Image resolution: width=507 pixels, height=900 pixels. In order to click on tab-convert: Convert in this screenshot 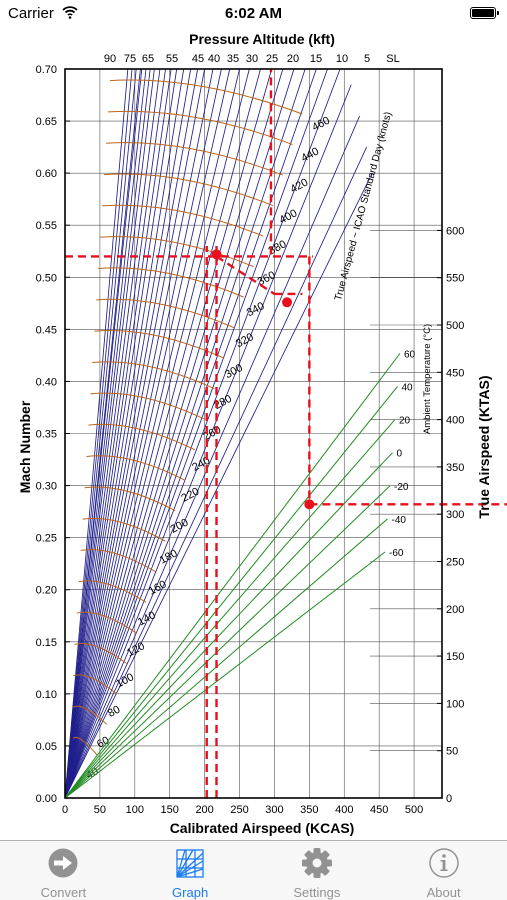, I will do `click(63, 870)`.